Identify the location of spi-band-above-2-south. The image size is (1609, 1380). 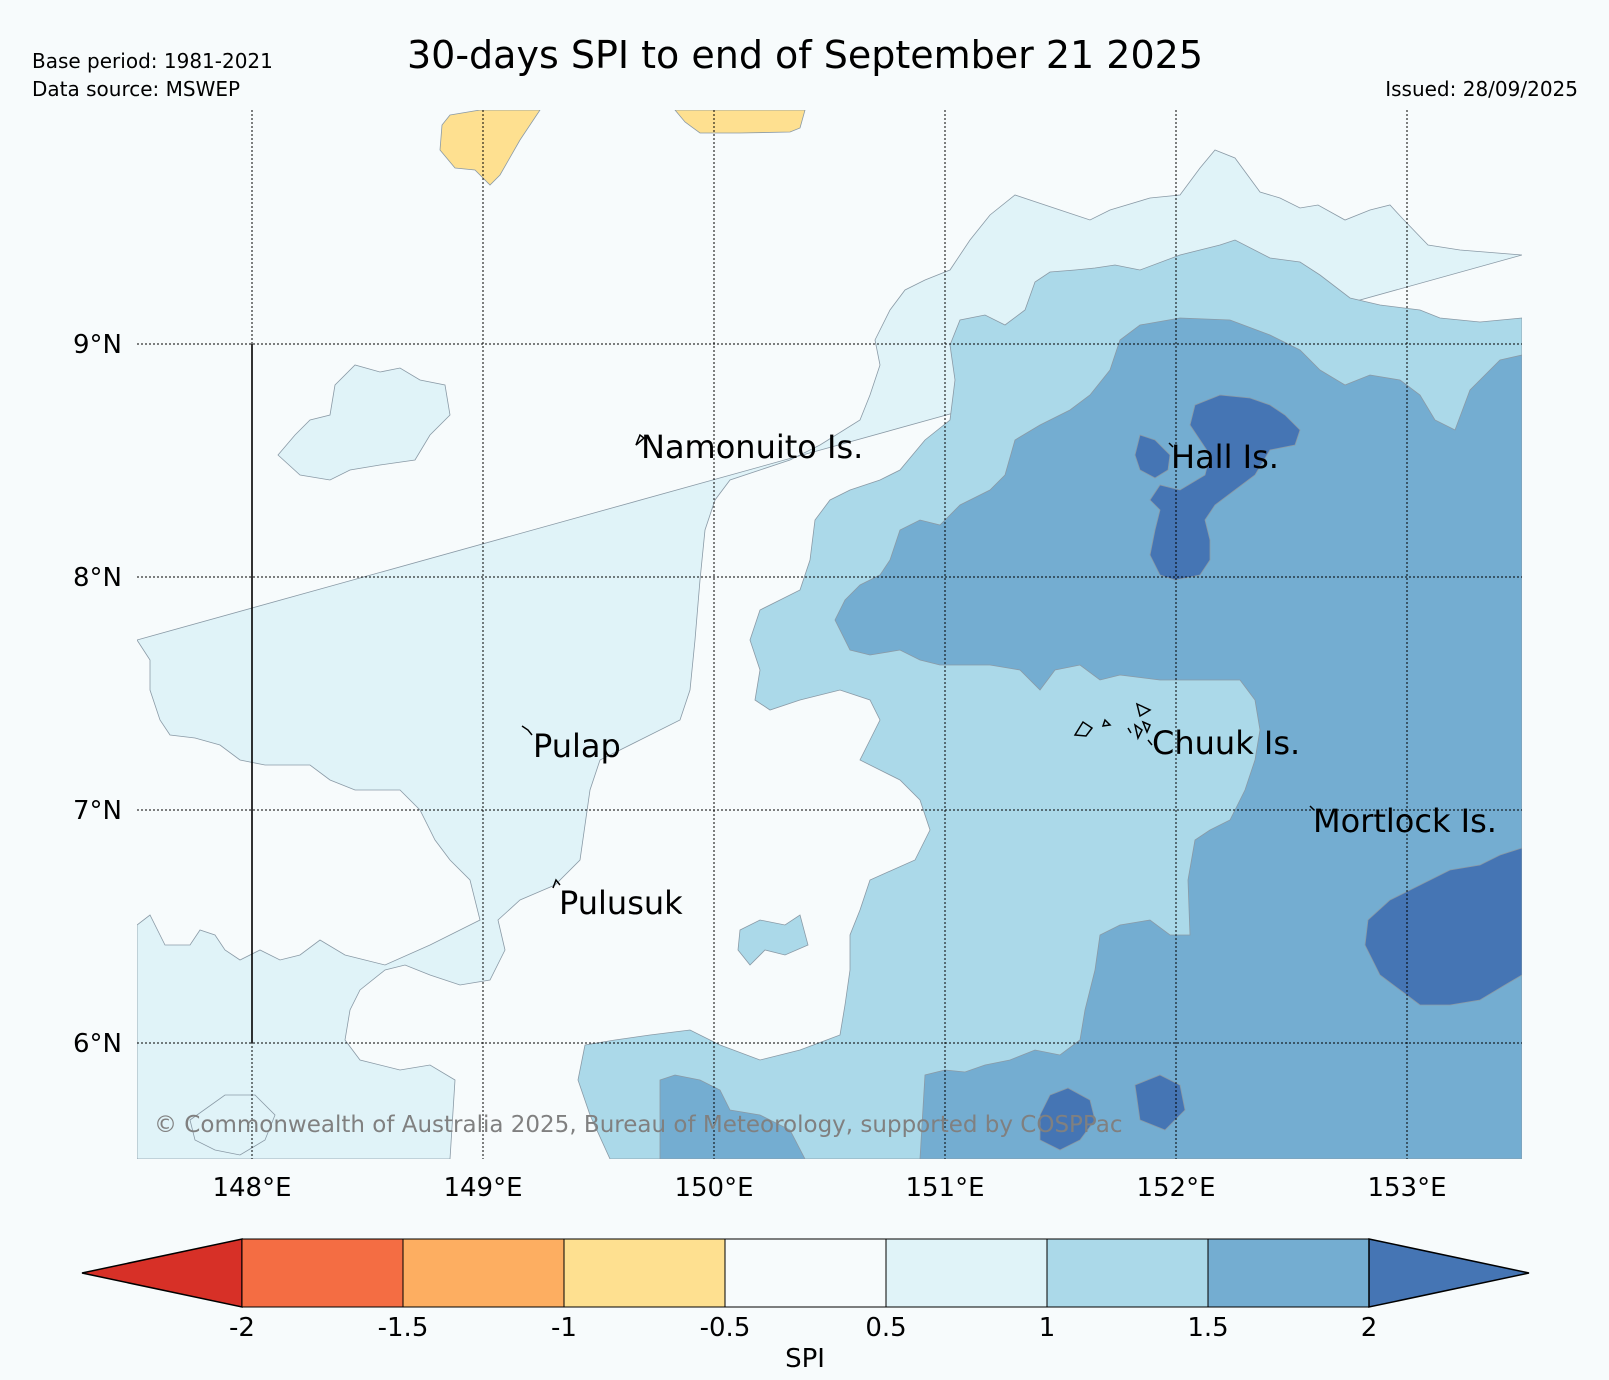
(1067, 1119).